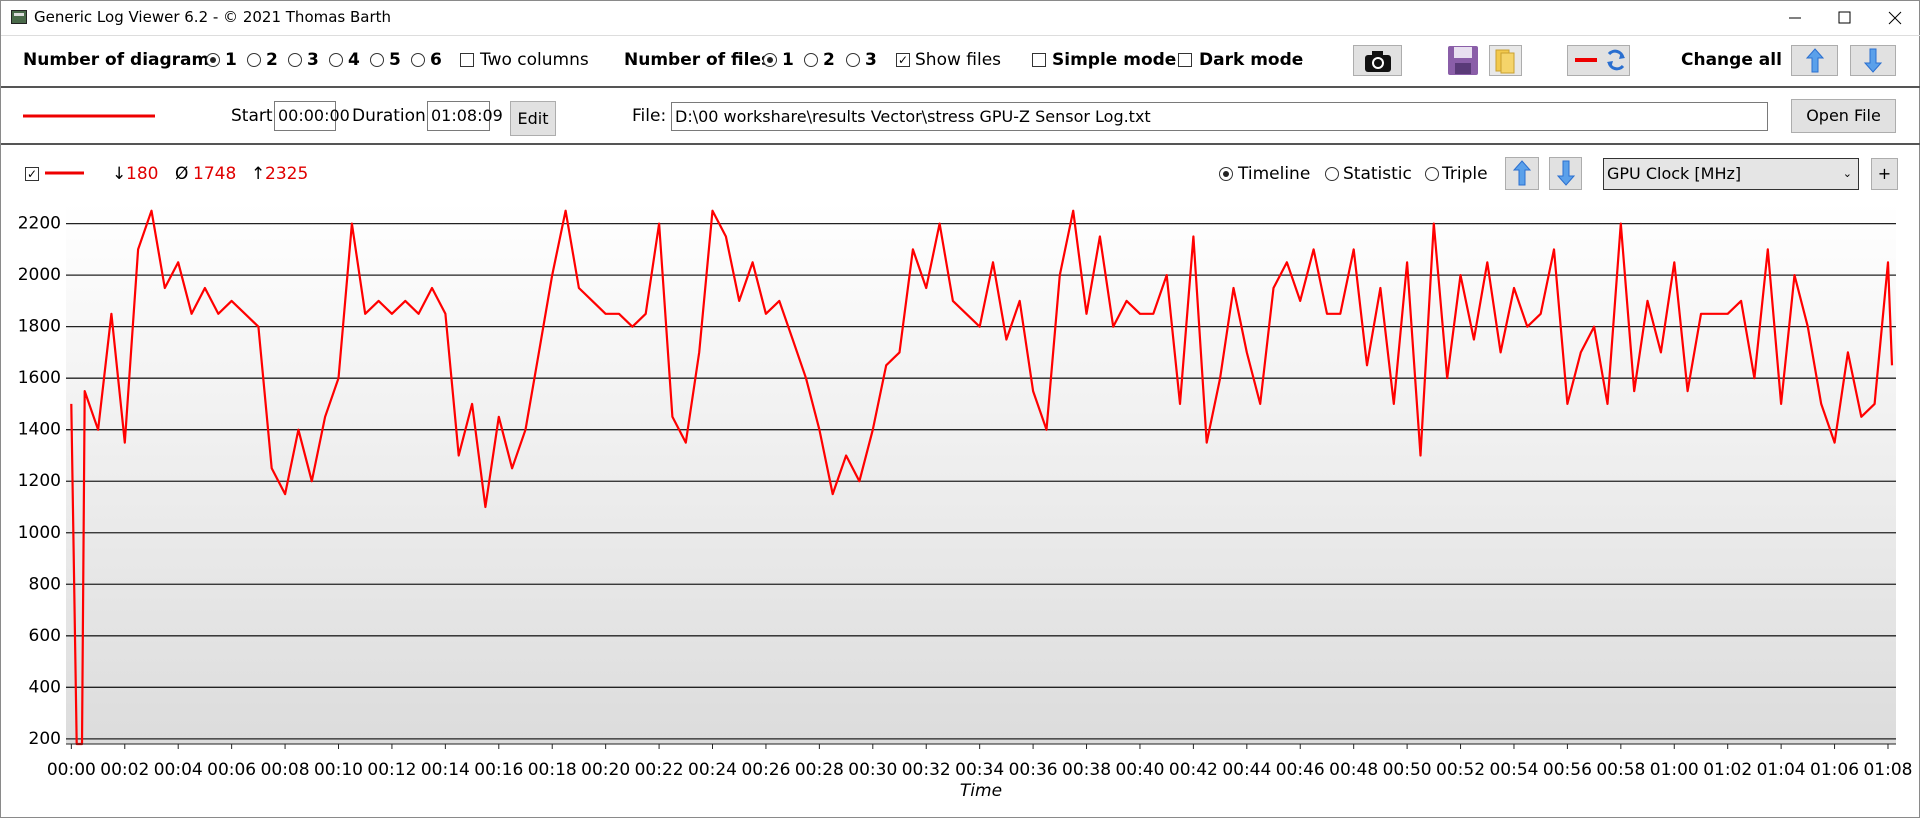  I want to click on x-tick-label: 00:06, so click(231, 770).